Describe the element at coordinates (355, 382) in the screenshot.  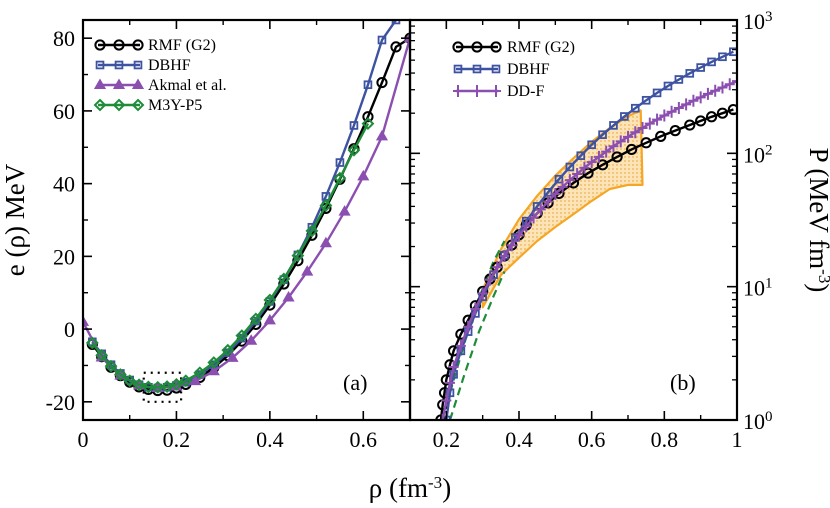
I see `panel-a-label: (a)` at that location.